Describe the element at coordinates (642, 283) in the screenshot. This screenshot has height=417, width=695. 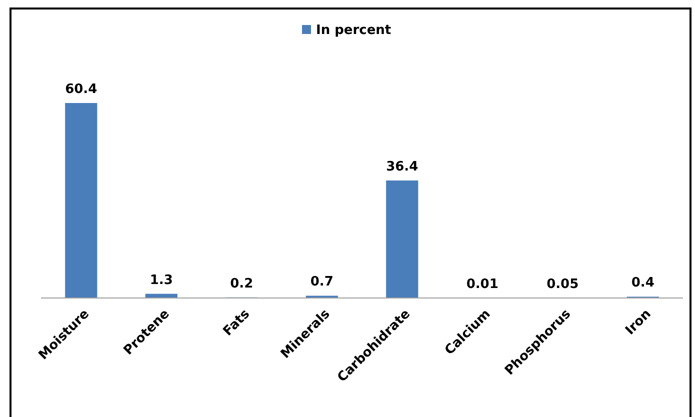
I see `data-label: 0.4` at that location.